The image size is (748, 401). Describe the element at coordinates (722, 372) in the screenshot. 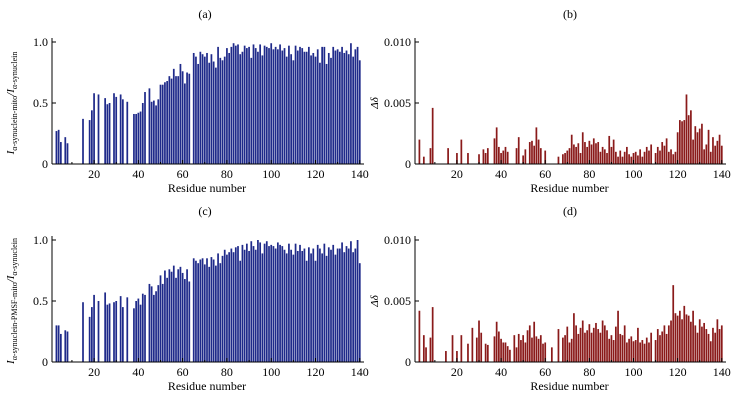

I see `x-tick-label: 140` at that location.